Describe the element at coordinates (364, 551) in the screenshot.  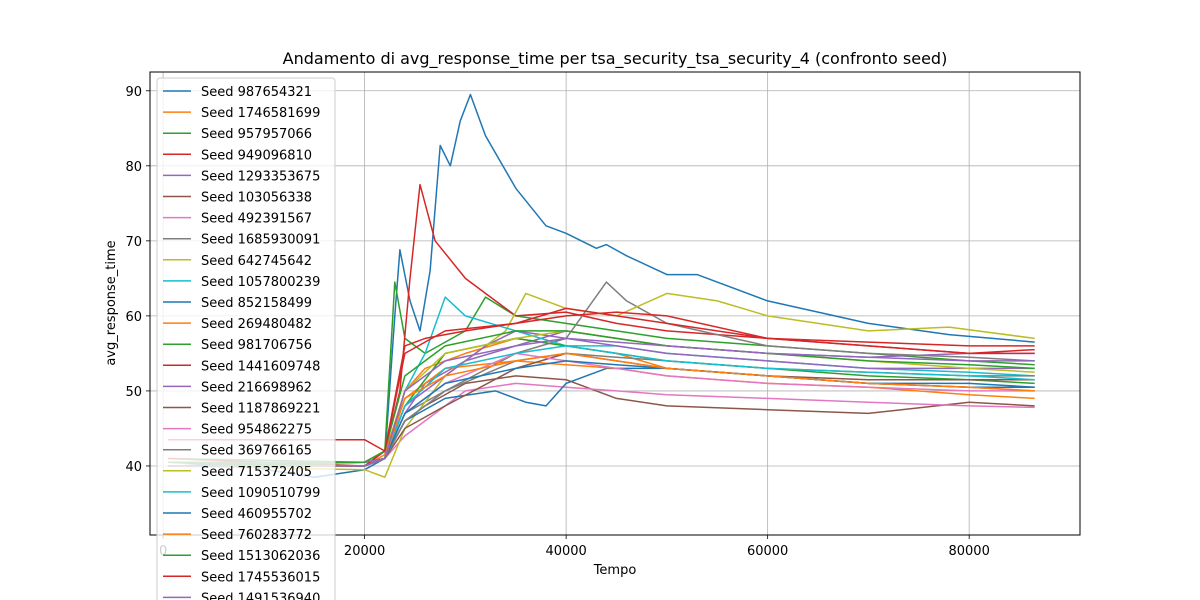
I see `x-tick-label: 20000` at that location.